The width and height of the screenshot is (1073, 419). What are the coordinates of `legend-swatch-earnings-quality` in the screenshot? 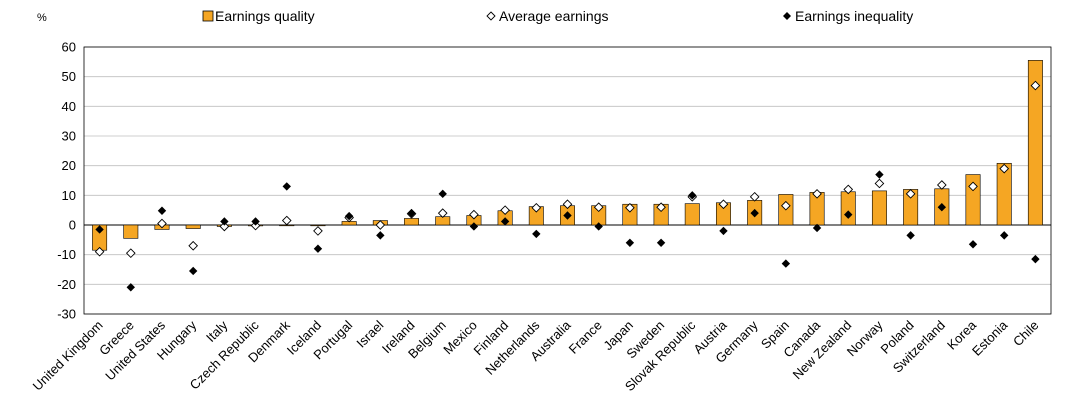 It's located at (208, 16).